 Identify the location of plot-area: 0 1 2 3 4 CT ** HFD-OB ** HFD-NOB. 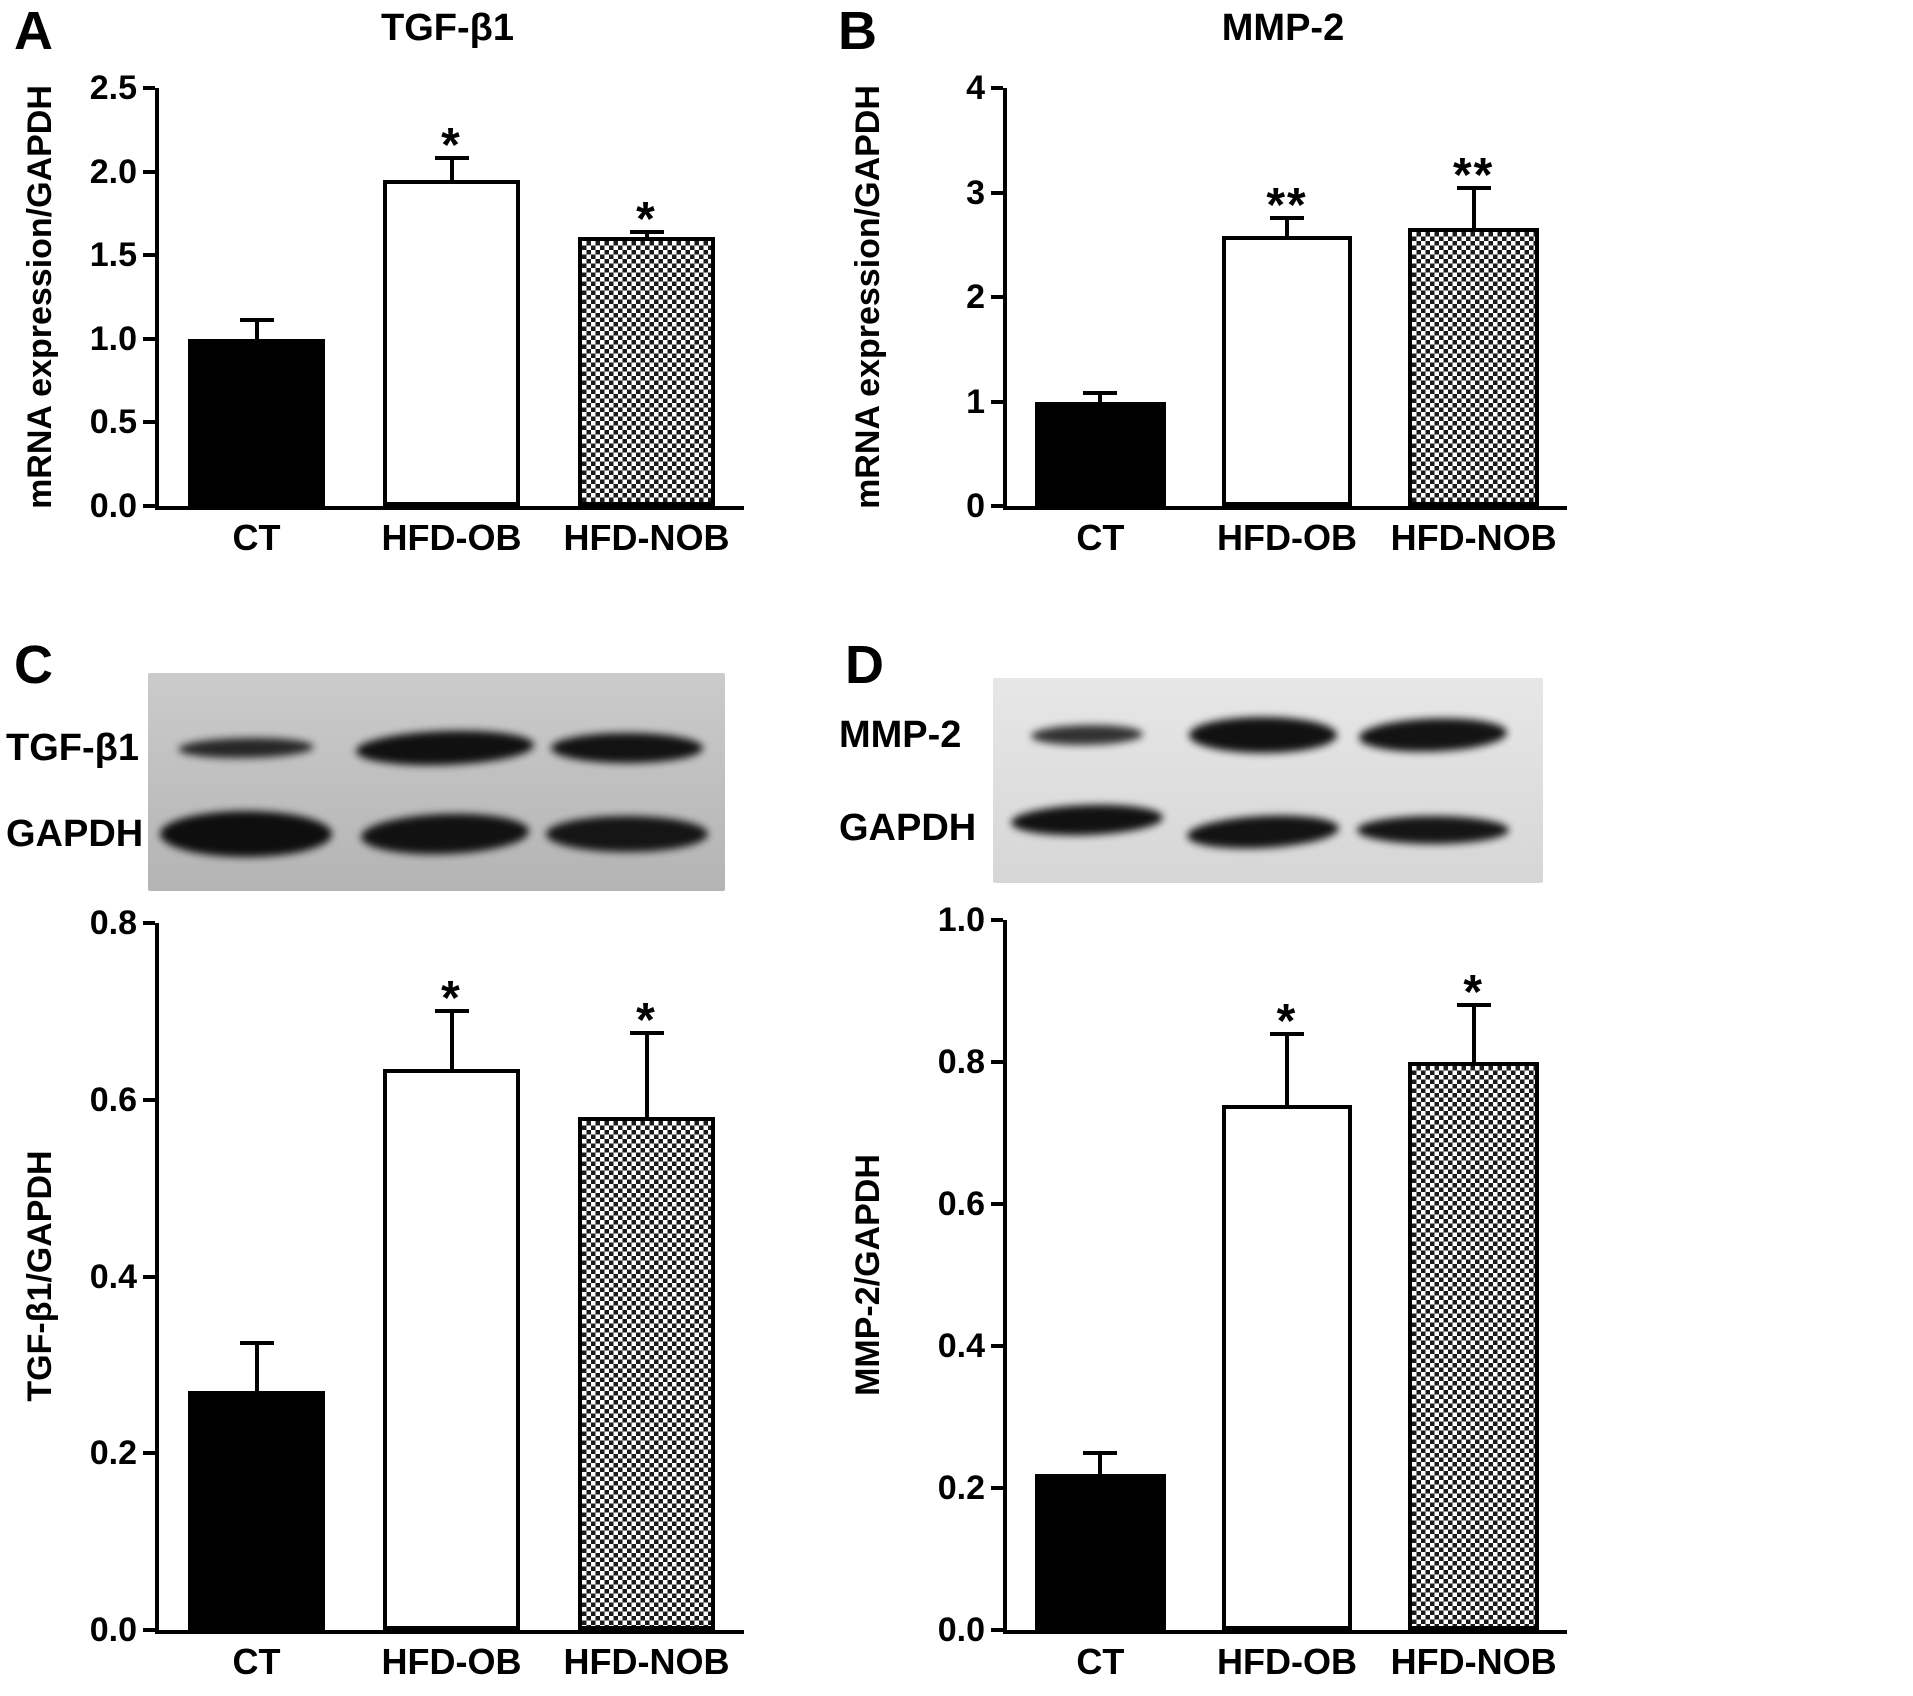
(1266, 313).